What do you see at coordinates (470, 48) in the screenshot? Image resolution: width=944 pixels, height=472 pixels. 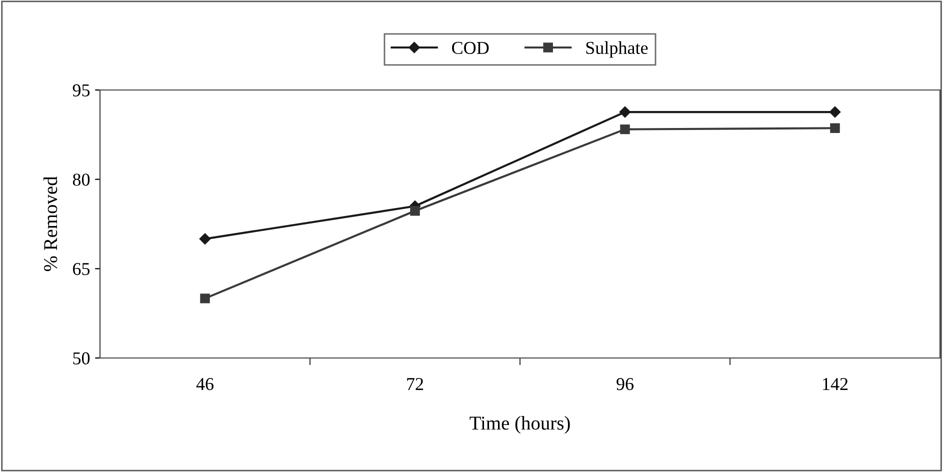 I see `legend-label: COD` at bounding box center [470, 48].